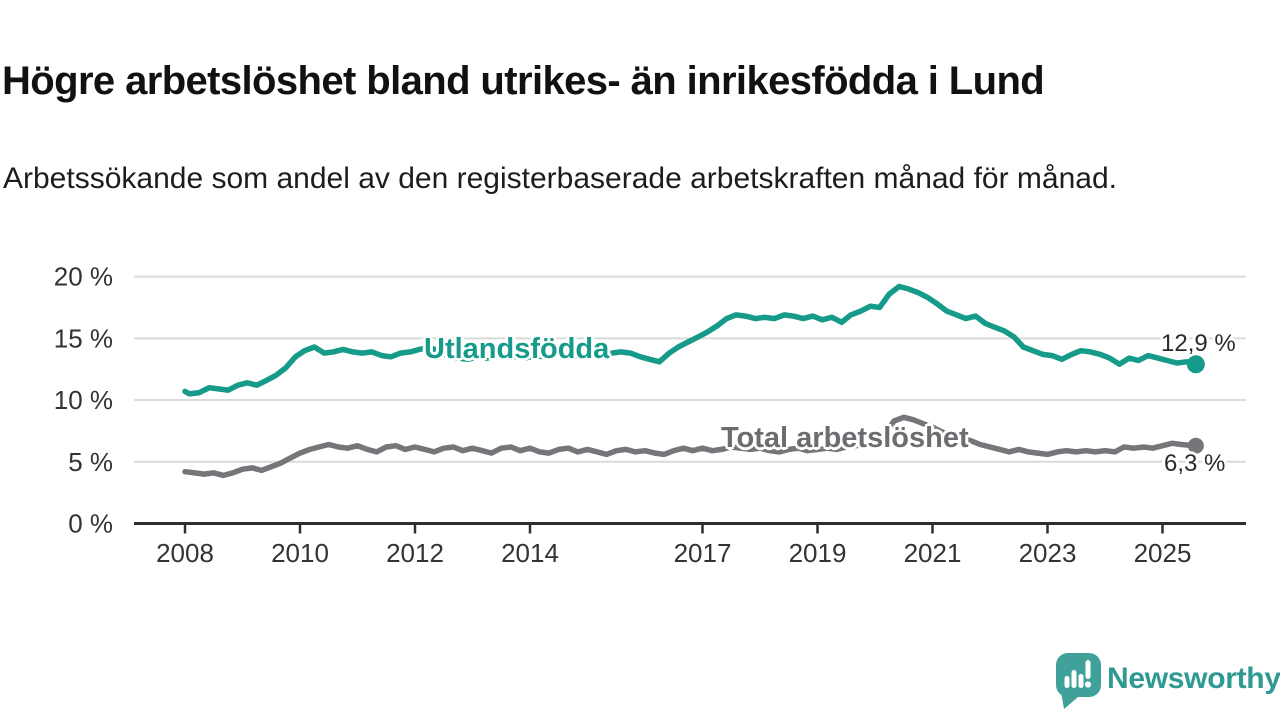  Describe the element at coordinates (185, 553) in the screenshot. I see `x-tick-label: 2008` at that location.